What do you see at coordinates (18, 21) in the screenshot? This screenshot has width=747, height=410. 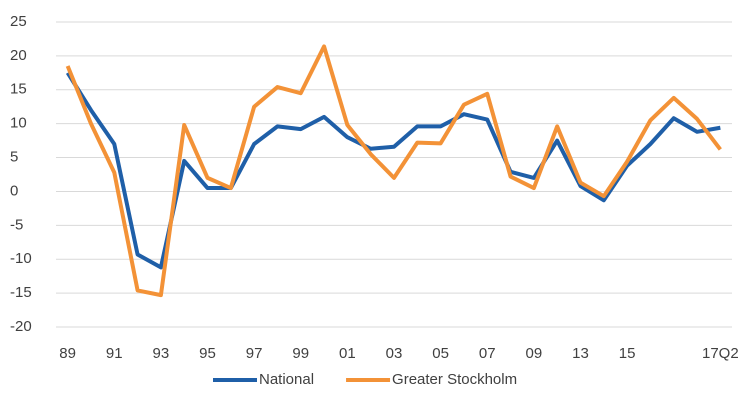 I see `y-tick-label: 25` at bounding box center [18, 21].